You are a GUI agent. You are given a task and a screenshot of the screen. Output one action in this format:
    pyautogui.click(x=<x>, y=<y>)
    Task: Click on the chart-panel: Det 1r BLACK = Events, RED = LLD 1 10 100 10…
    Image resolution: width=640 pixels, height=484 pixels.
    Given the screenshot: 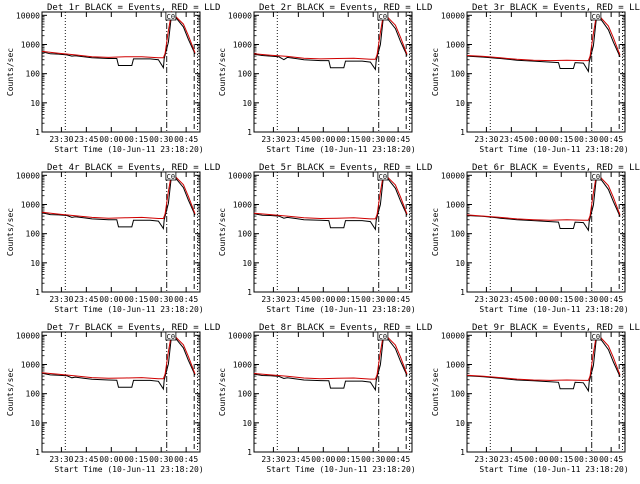 What is the action you would take?
    pyautogui.click(x=113, y=78)
    